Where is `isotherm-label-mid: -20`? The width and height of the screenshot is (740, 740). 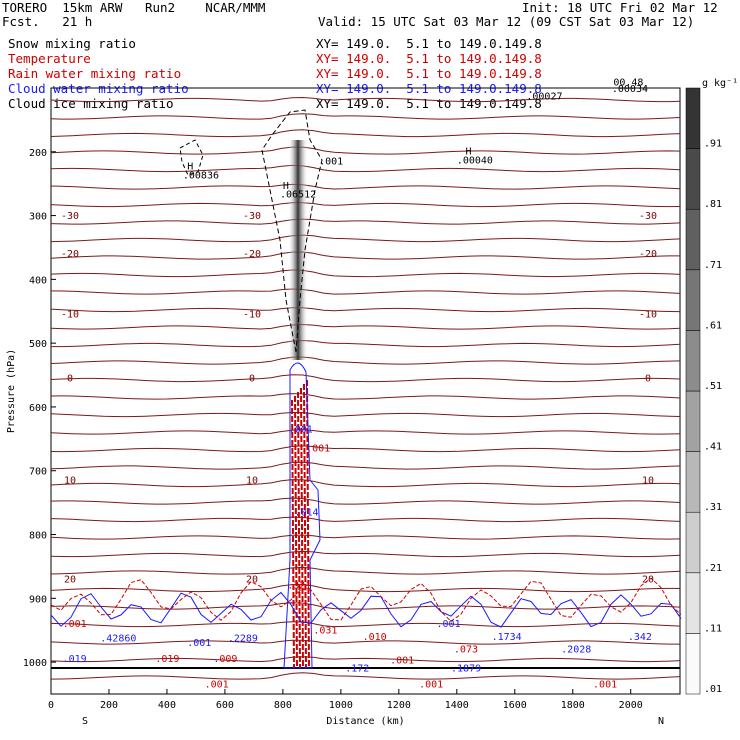
isotherm-label-mid: -20 is located at coordinates (252, 254).